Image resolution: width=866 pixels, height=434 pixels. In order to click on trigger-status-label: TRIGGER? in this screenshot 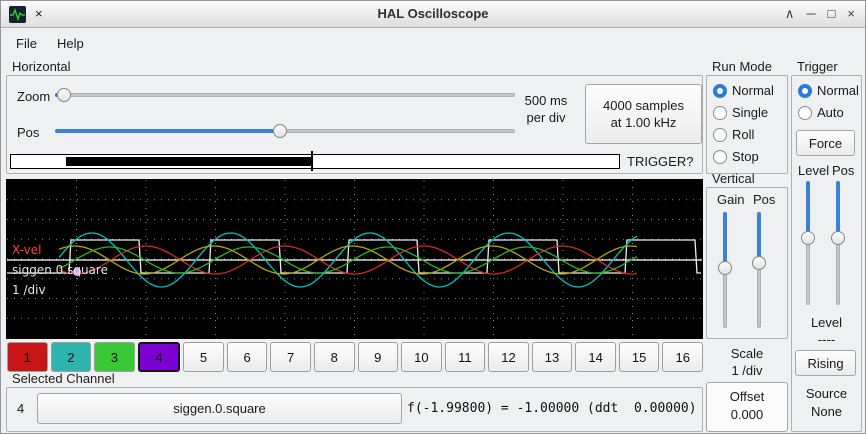, I will do `click(660, 161)`.